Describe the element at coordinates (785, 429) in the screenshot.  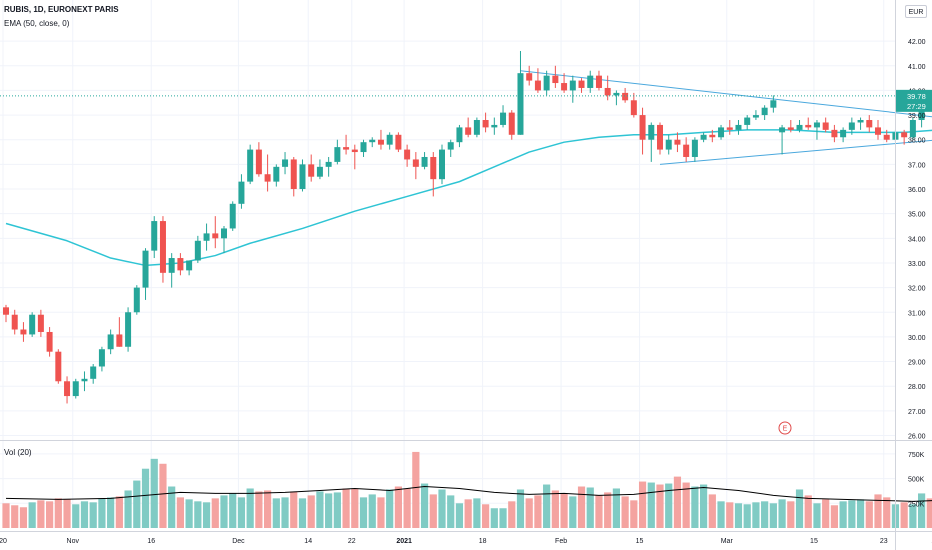
I see `earnings-event-label: E` at that location.